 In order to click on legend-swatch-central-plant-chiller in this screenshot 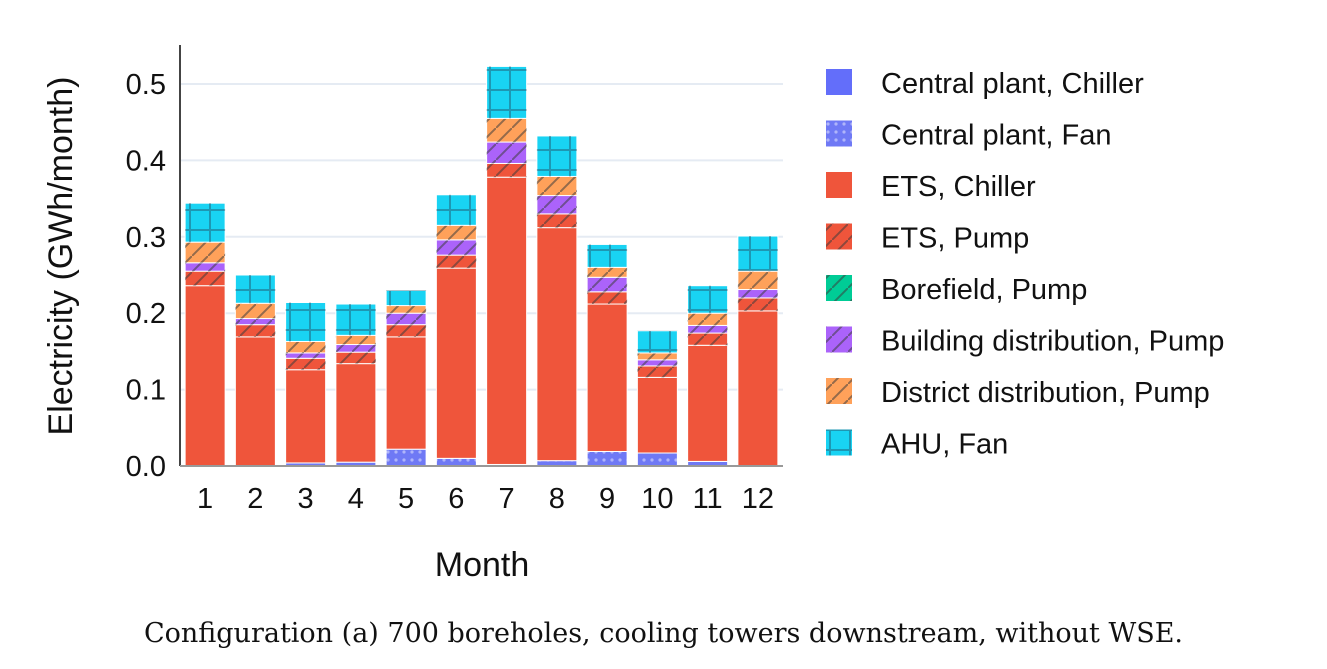, I will do `click(839, 82)`.